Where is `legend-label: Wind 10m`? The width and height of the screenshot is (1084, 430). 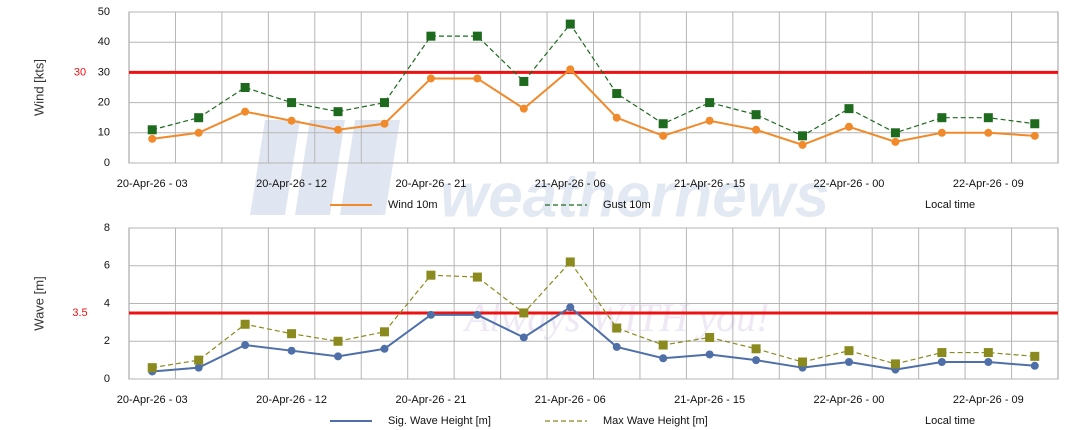 legend-label: Wind 10m is located at coordinates (413, 205).